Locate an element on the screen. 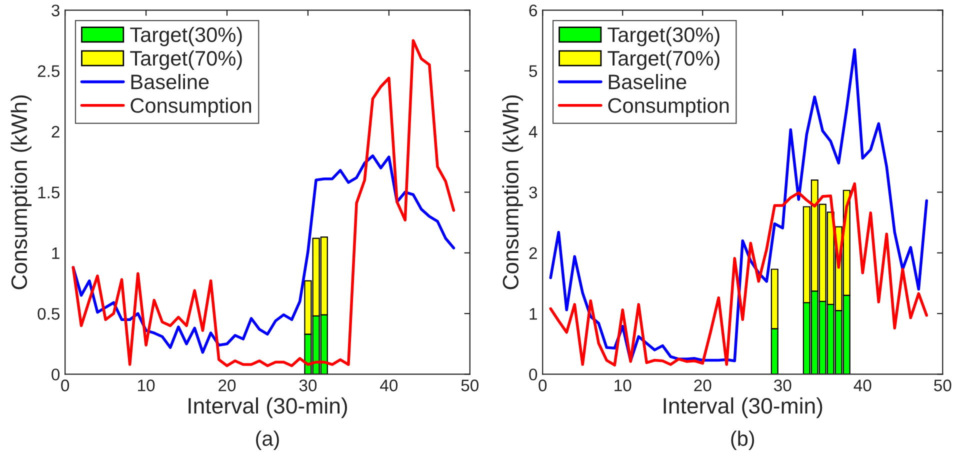  y-tick-label: 0.5 is located at coordinates (49, 314).